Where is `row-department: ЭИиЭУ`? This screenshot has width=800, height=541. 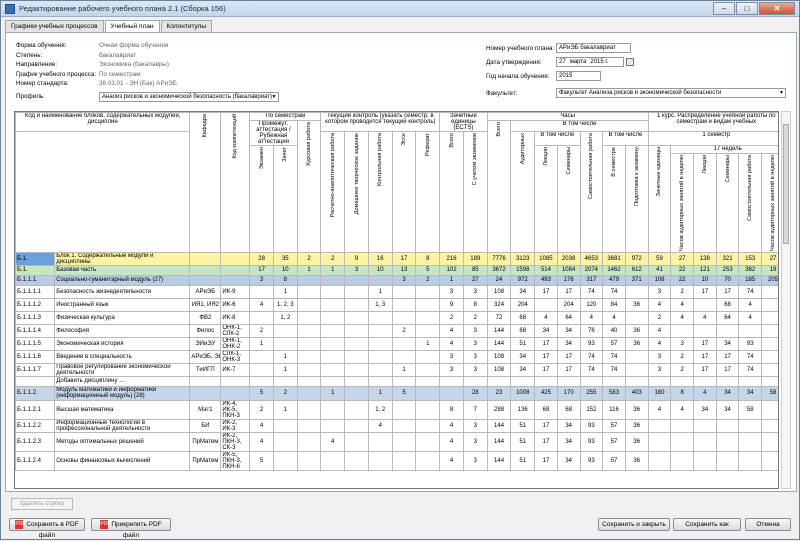
row-department: ЭИиЭУ is located at coordinates (205, 343).